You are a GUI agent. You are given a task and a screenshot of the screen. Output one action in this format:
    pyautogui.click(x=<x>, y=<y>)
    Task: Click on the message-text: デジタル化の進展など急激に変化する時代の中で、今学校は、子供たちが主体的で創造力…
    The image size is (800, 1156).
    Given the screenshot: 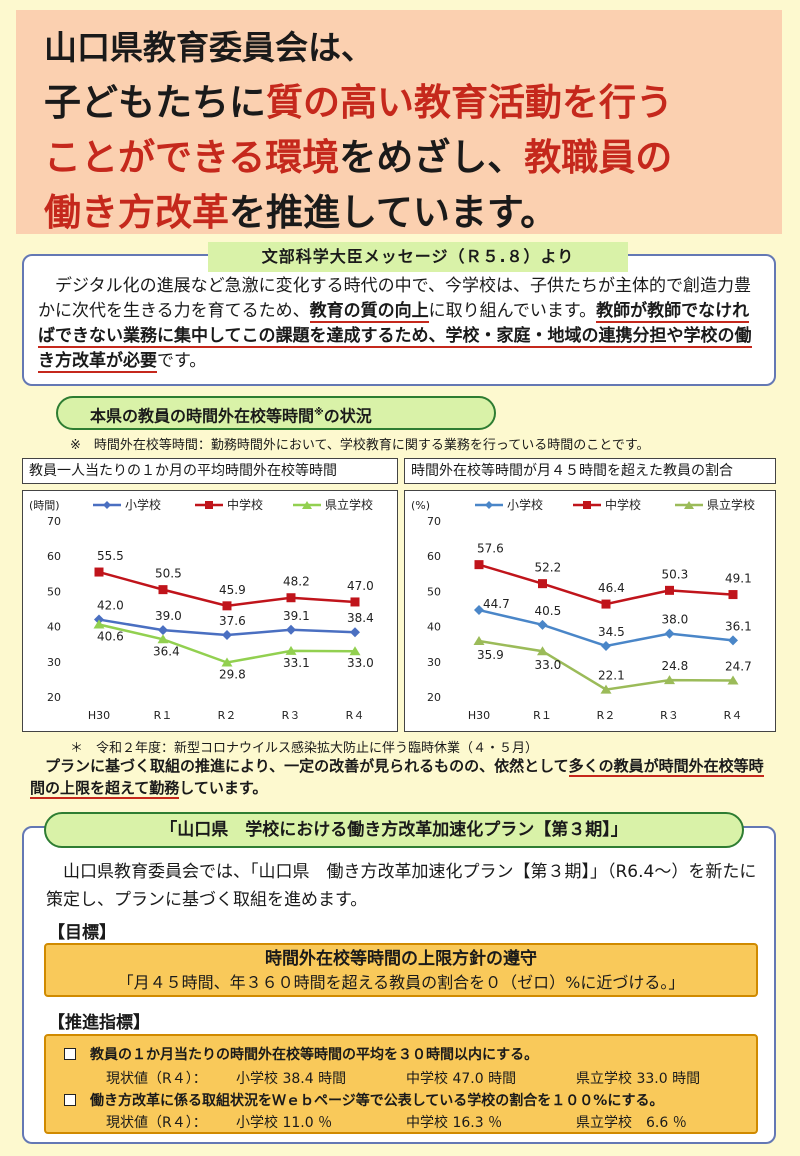 What is the action you would take?
    pyautogui.click(x=394, y=298)
    